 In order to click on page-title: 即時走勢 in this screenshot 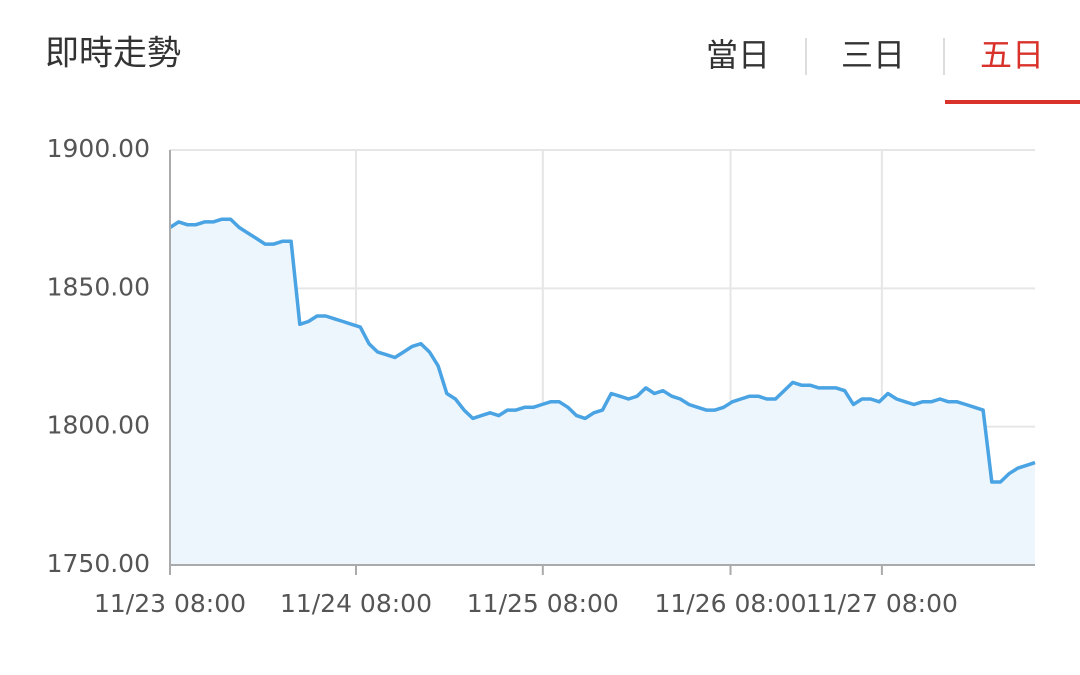, I will do `click(113, 54)`.